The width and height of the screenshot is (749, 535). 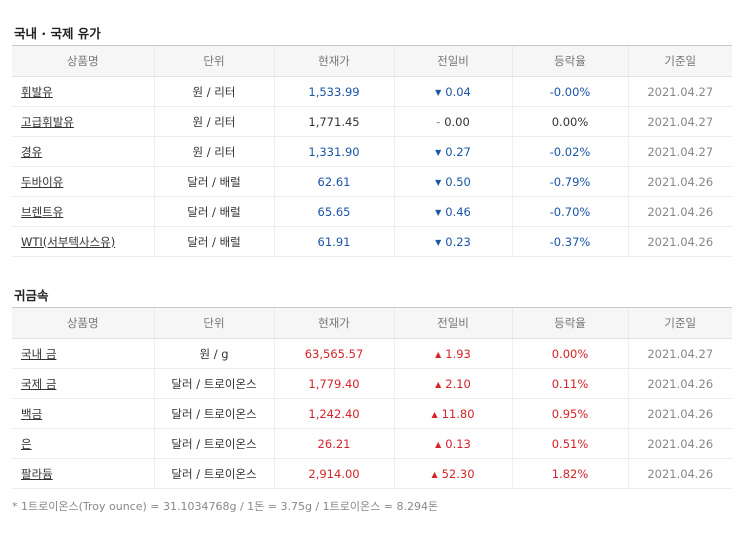 What do you see at coordinates (333, 353) in the screenshot?
I see `price-cell: 63,565.57` at bounding box center [333, 353].